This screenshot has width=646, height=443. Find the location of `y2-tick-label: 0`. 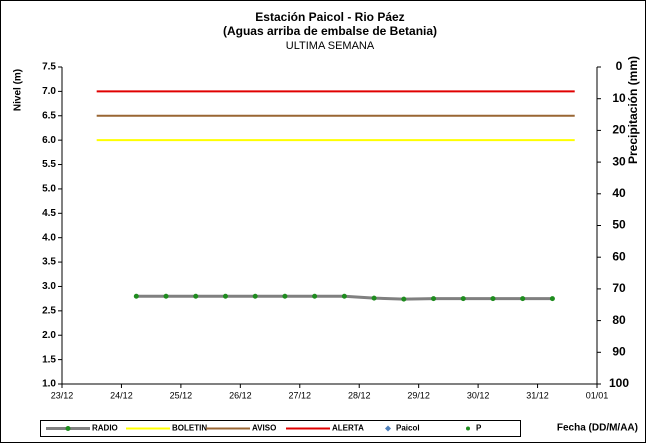

y2-tick-label: 0 is located at coordinates (619, 66).